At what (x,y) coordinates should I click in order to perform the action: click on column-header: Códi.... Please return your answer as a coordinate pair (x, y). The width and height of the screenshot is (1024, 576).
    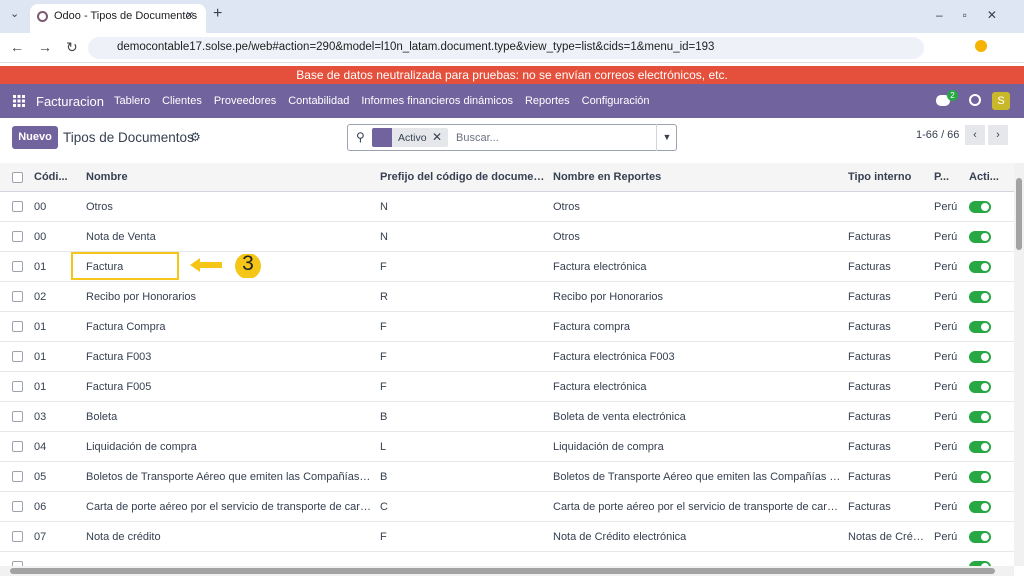
    Looking at the image, I should click on (51, 177).